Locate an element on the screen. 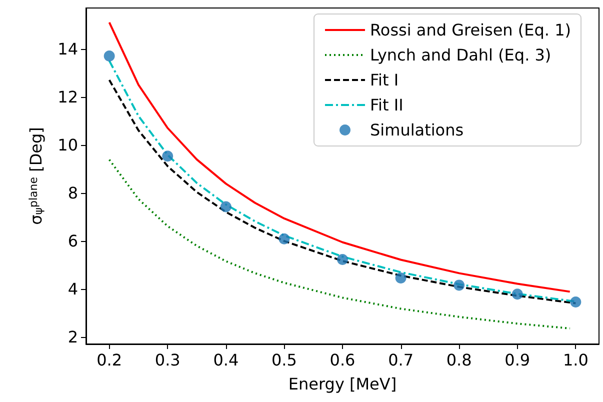 This screenshot has width=603, height=402. x-tick-label: 0.7 is located at coordinates (401, 360).